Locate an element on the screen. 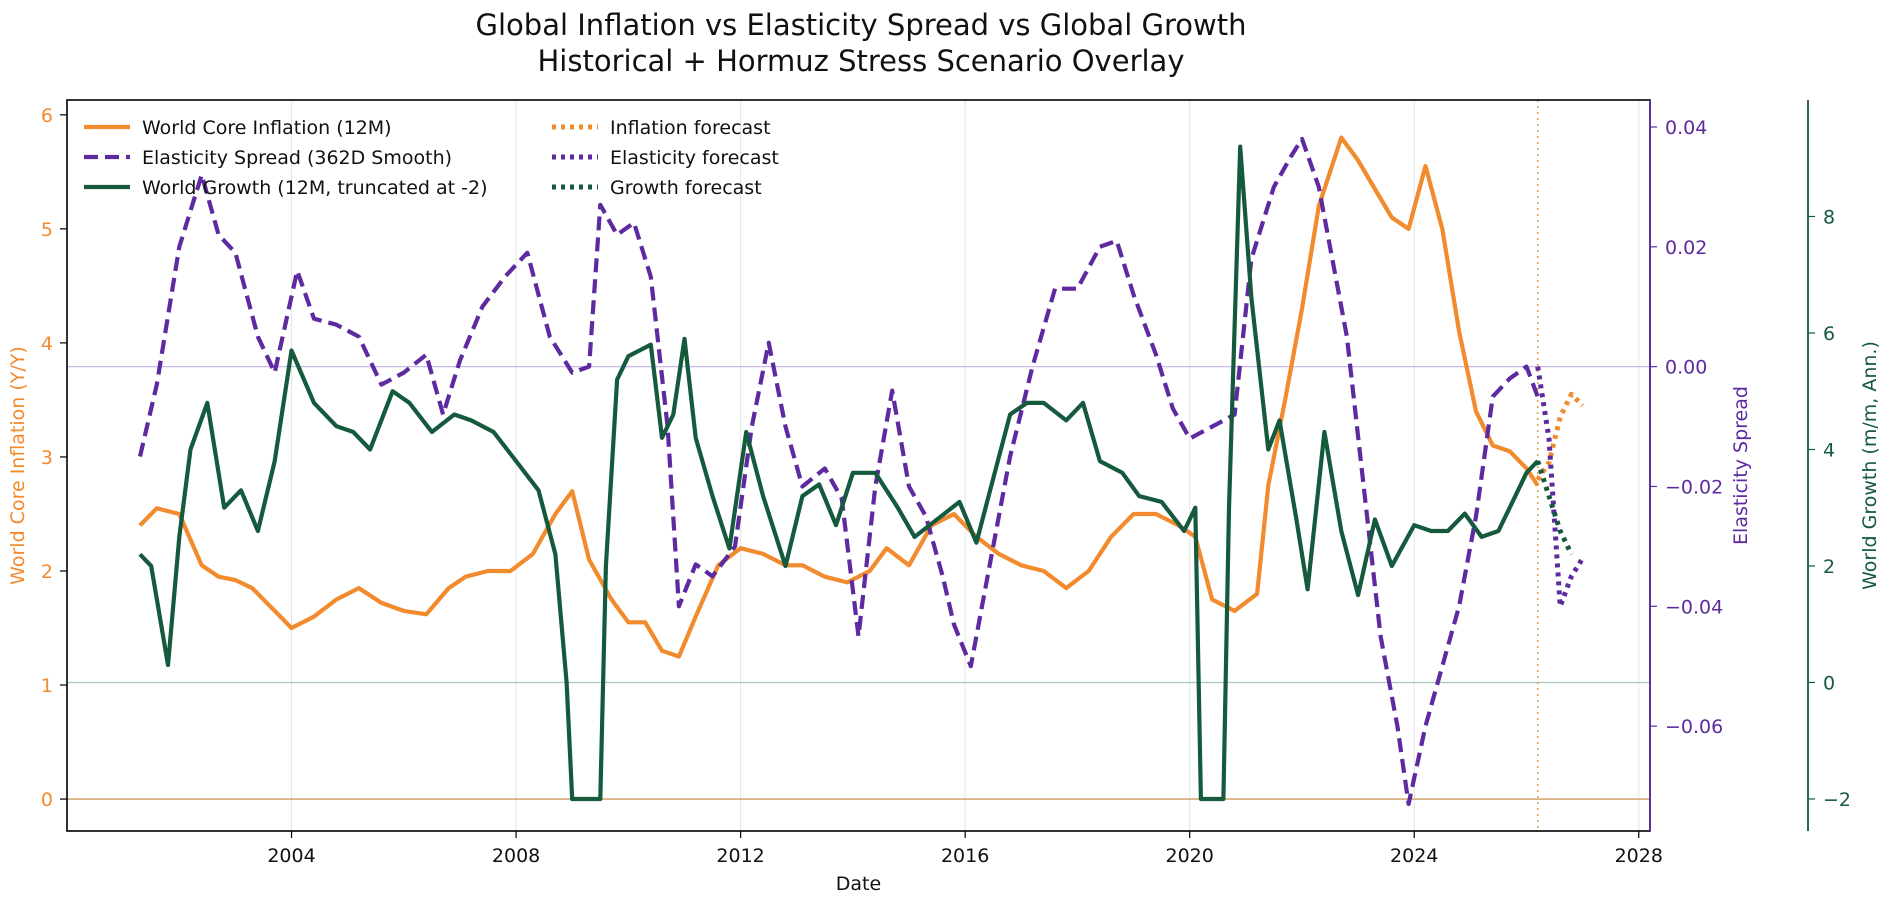 This screenshot has width=1890, height=910. right1-tick-label: 0.02 is located at coordinates (1686, 248).